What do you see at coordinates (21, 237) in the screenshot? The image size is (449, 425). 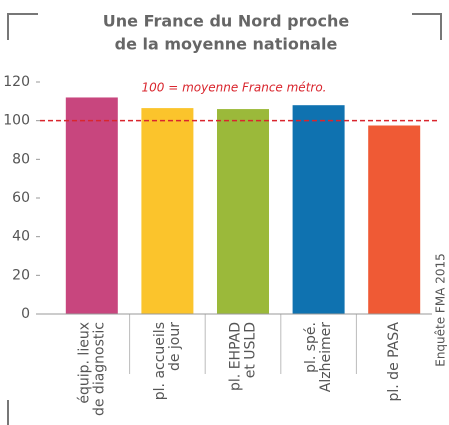 I see `y-tick-label: 40` at bounding box center [21, 237].